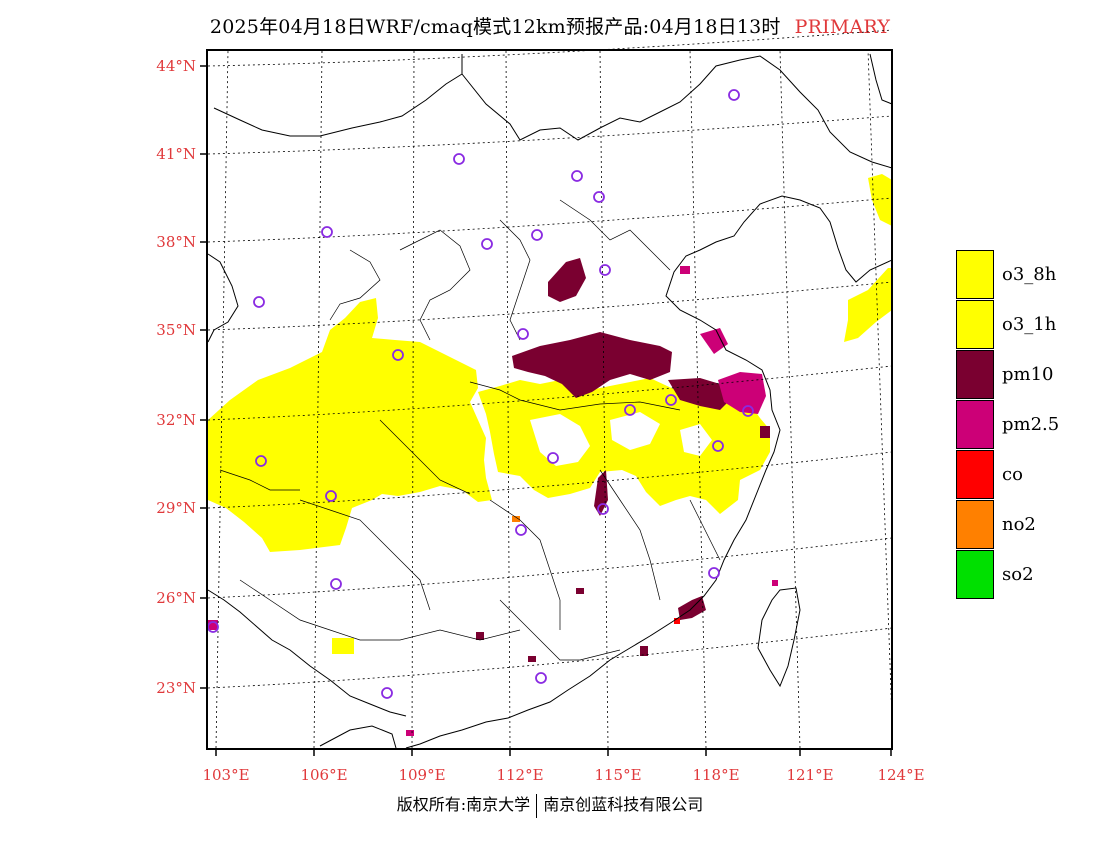  What do you see at coordinates (324, 775) in the screenshot?
I see `lon-label-106e: 106°E` at bounding box center [324, 775].